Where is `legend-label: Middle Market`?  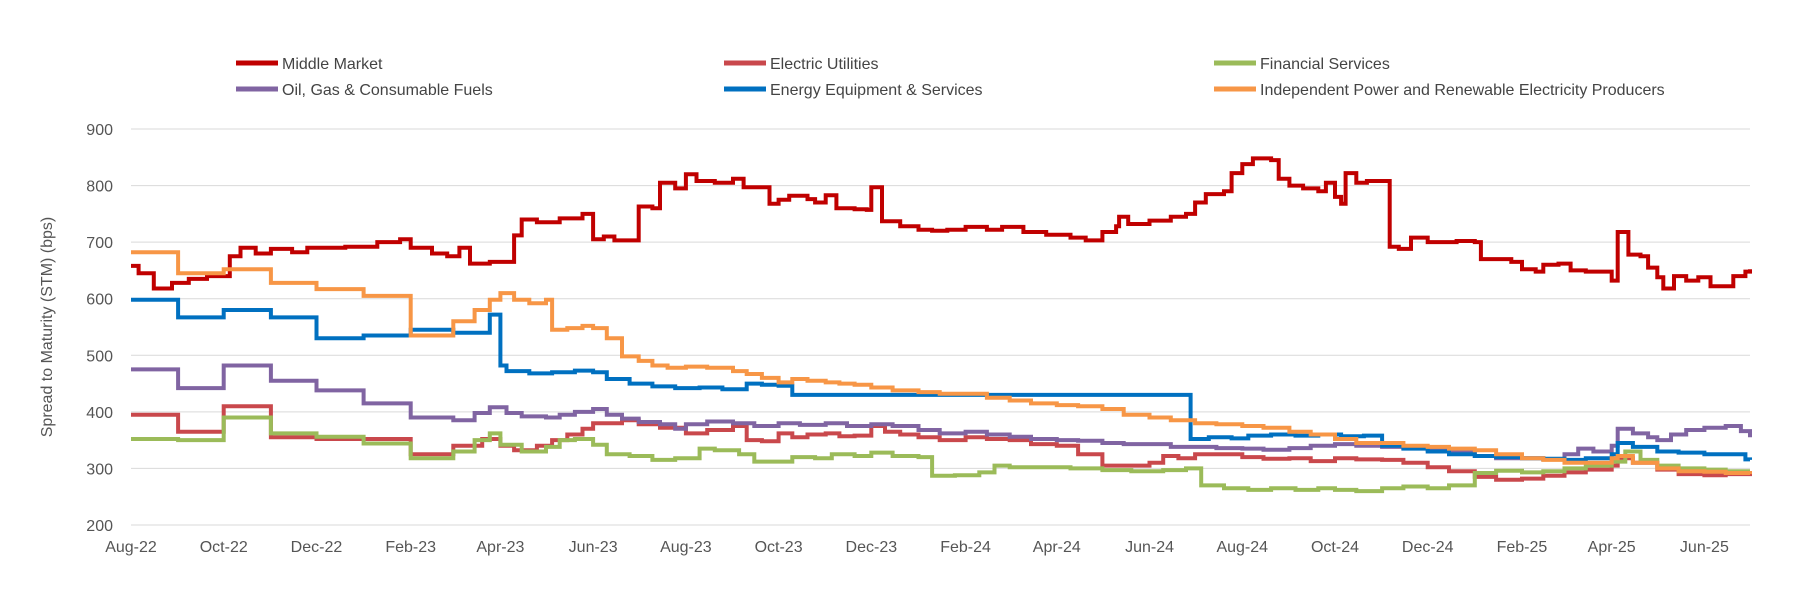
legend-label: Middle Market is located at coordinates (332, 64).